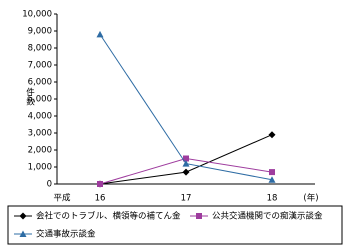 The width and height of the screenshot is (350, 252). I want to click on legend-label: 公共交通機関での痴漢示談金, so click(267, 216).